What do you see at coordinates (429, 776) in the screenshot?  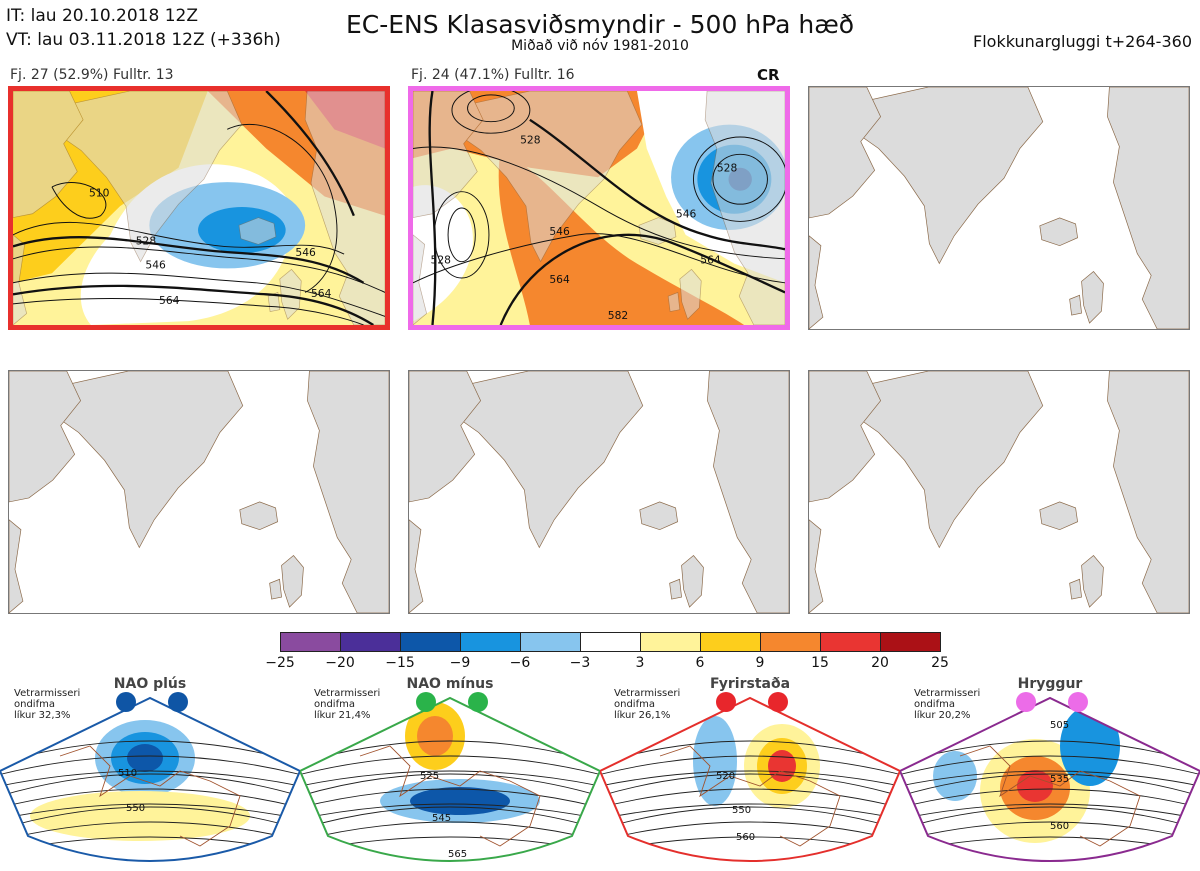 I see `regime-contour-label: 525` at bounding box center [429, 776].